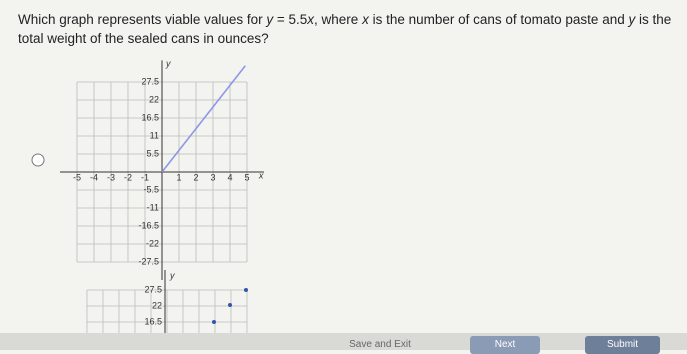  Describe the element at coordinates (77, 177) in the screenshot. I see `x-tick-label: -5` at that location.